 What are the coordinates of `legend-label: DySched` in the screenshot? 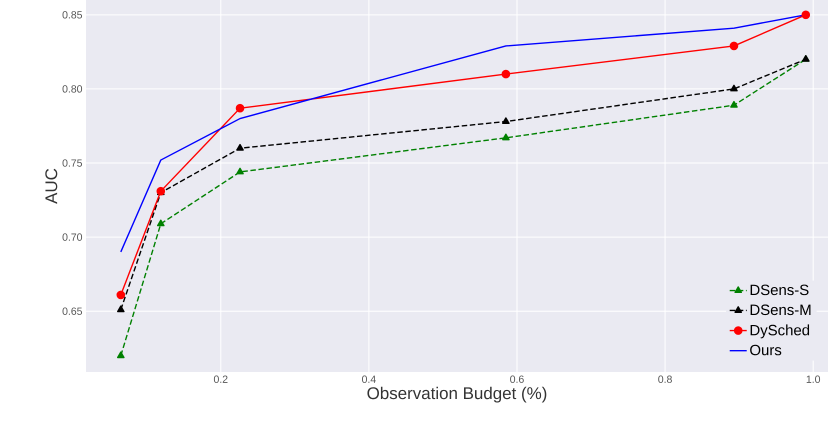 It's located at (780, 331).